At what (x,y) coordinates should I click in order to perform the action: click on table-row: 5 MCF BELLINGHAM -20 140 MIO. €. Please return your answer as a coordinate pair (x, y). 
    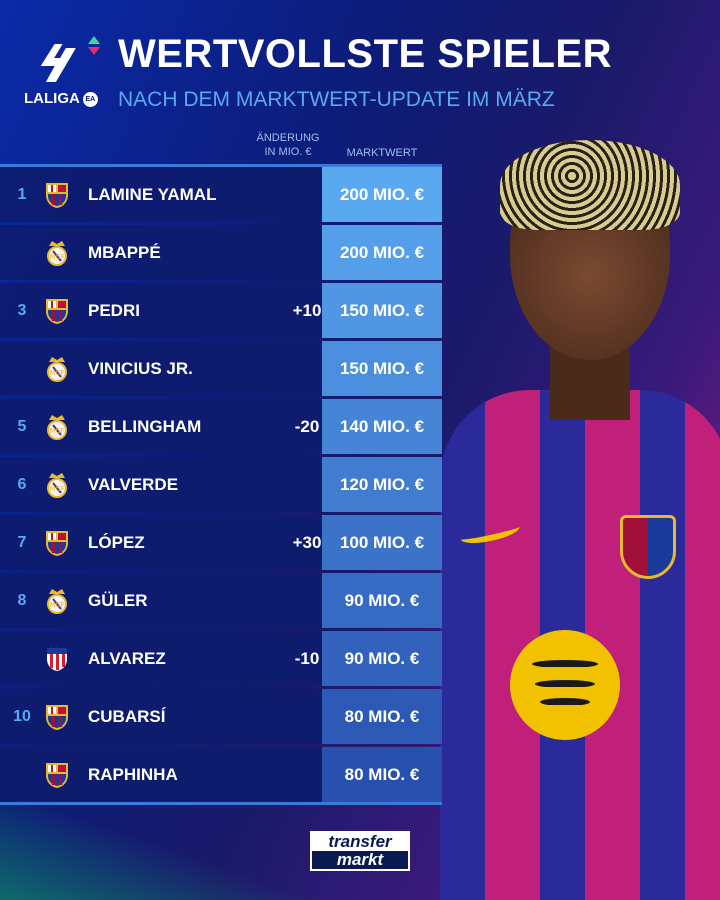
    Looking at the image, I should click on (221, 426).